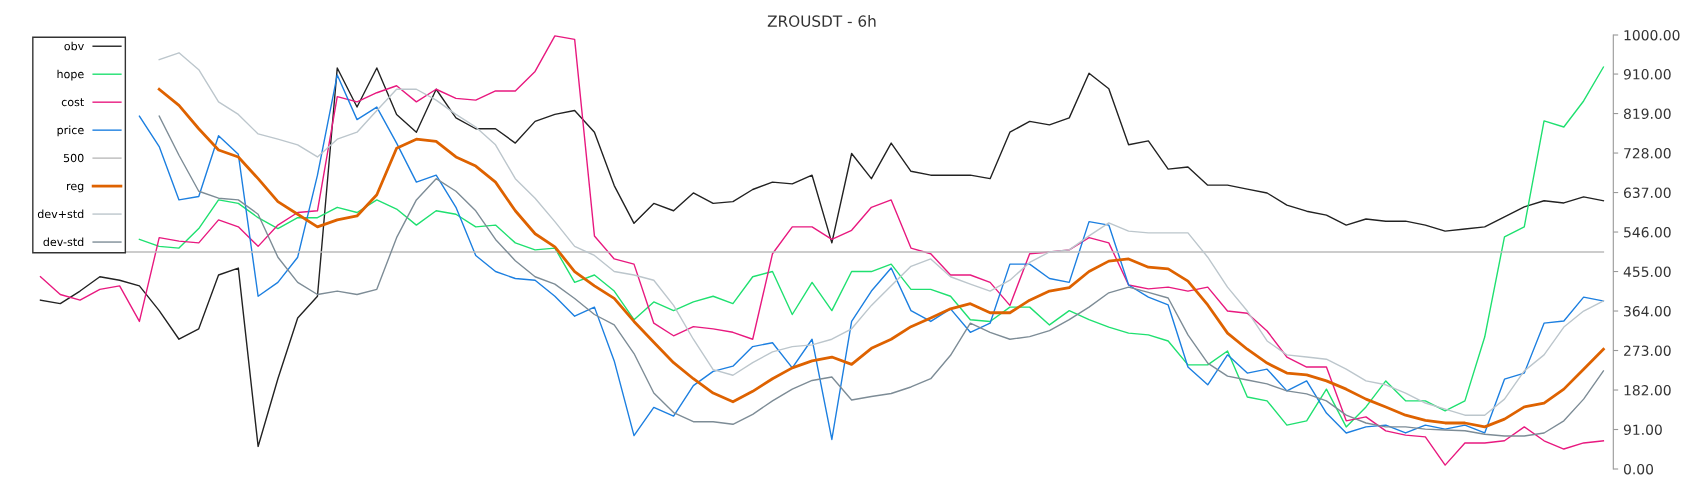 The width and height of the screenshot is (1700, 500). Describe the element at coordinates (1642, 429) in the screenshot. I see `y-tick-label: 91.00` at that location.